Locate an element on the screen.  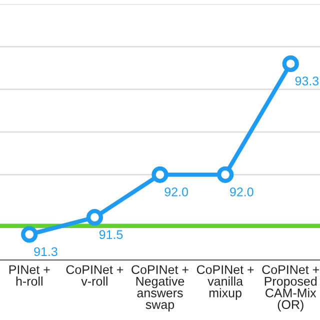
x-tick-label: CoPINet + Negative answers swap is located at coordinates (160, 288).